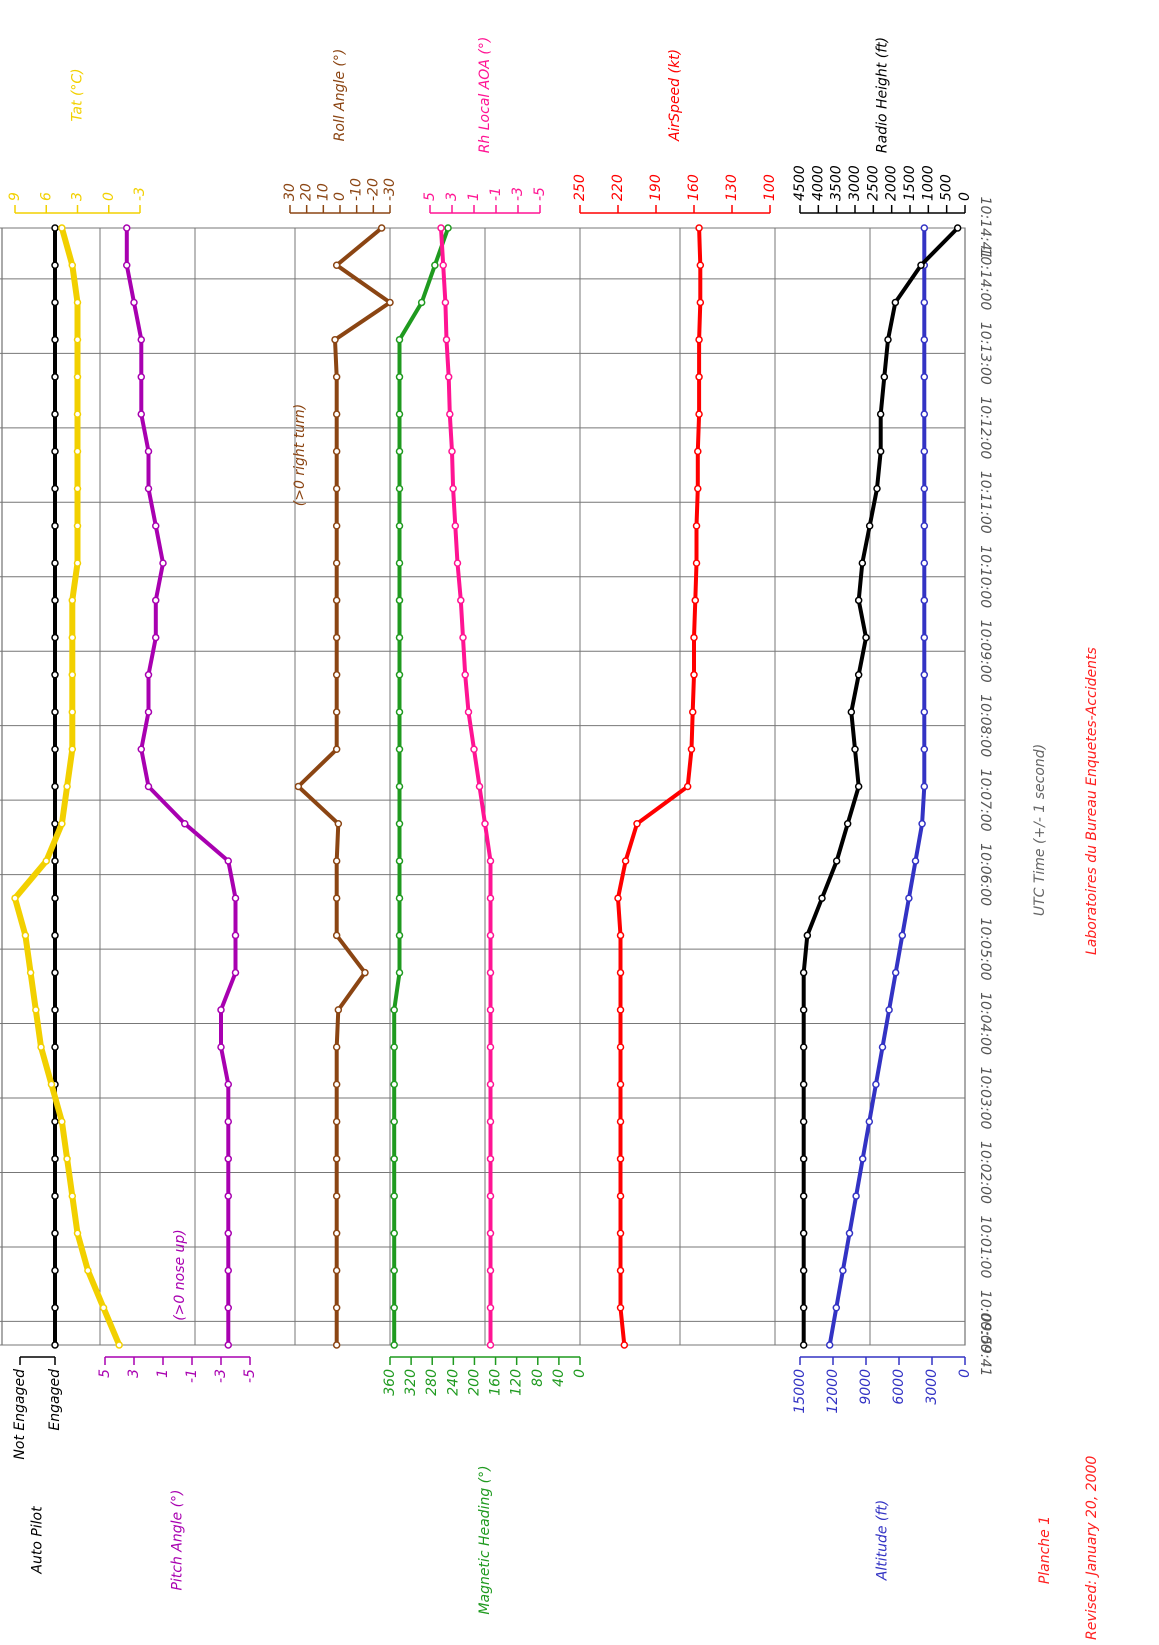 This screenshot has height=1645, width=1159. Describe the element at coordinates (985, 502) in the screenshot. I see `x-tick-label: 10:11:00` at that location.